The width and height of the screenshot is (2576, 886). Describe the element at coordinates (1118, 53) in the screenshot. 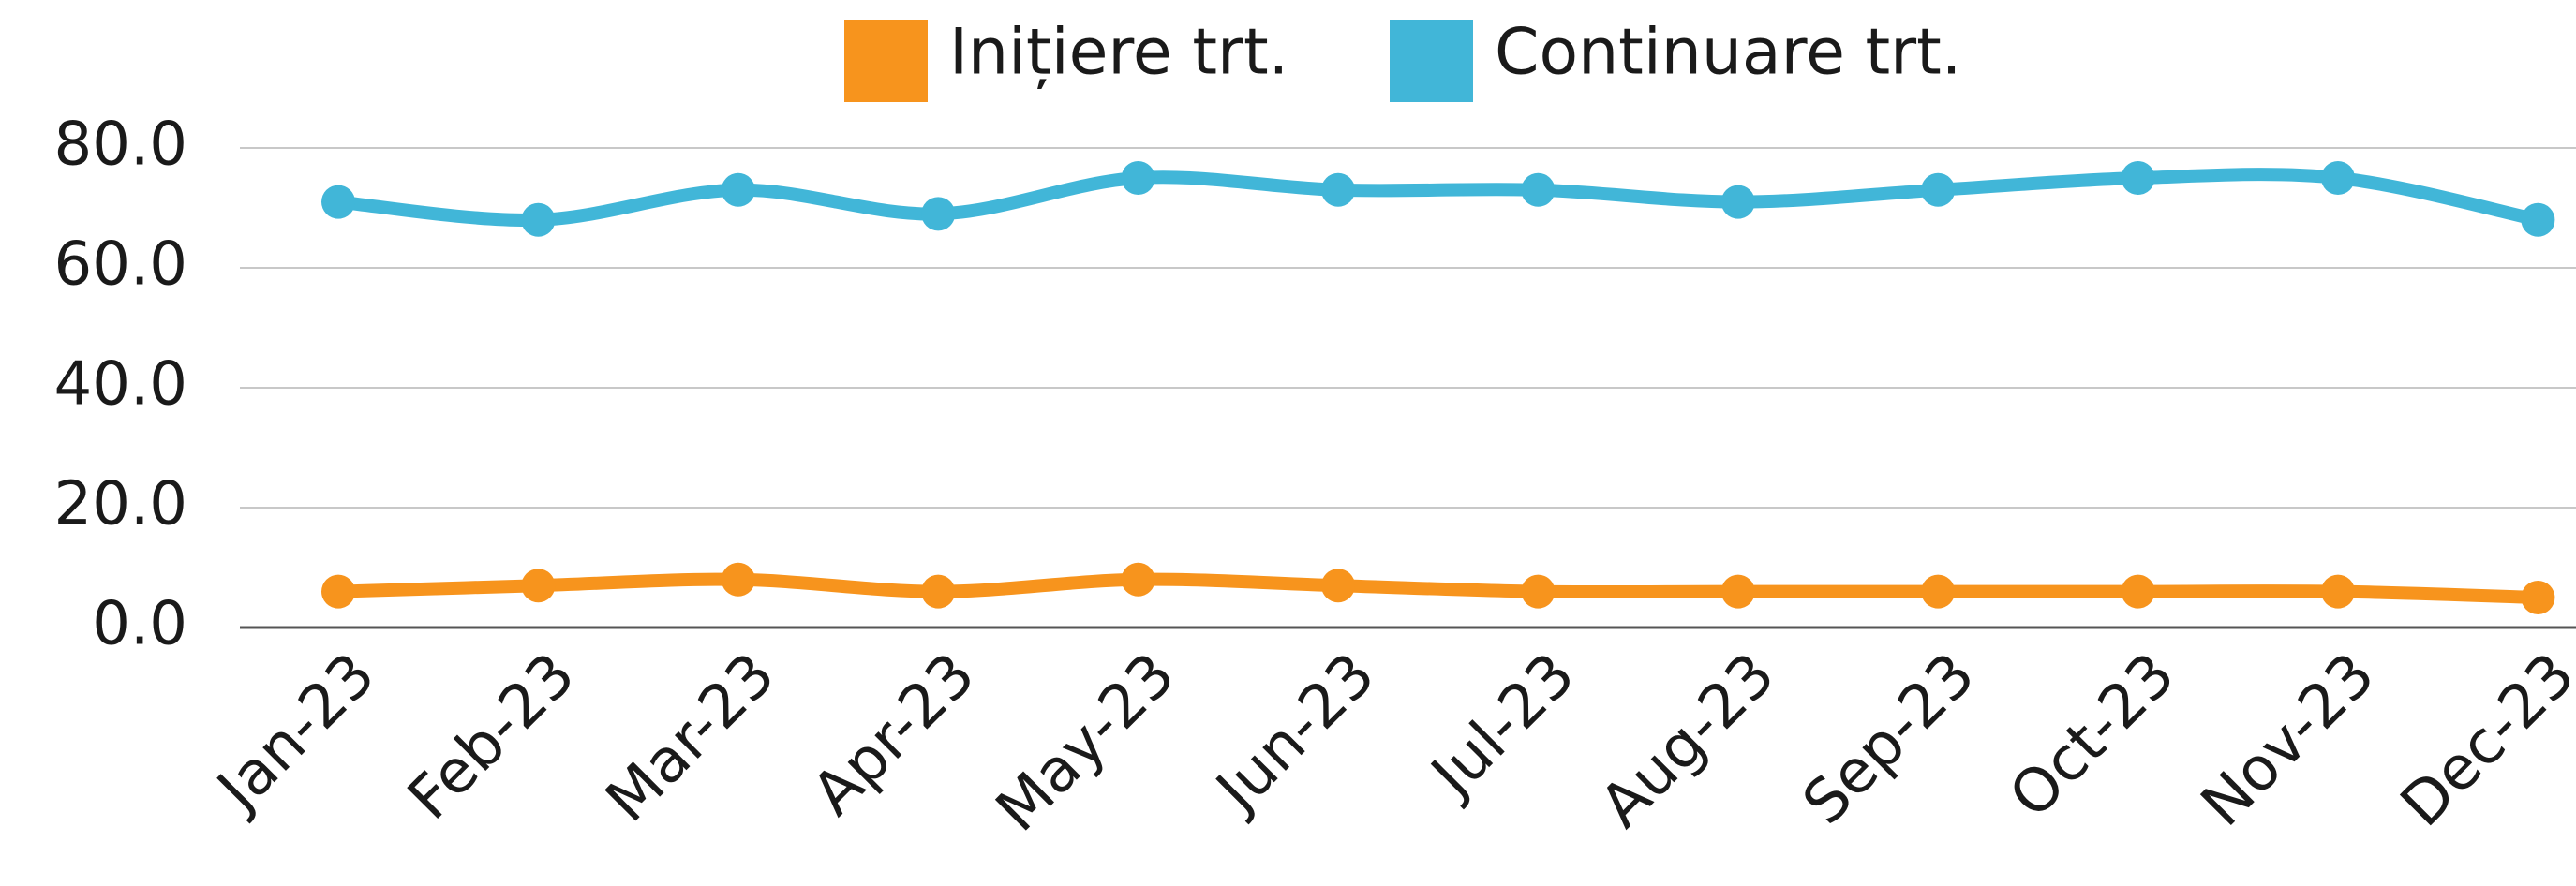

I see `legend-label: Inițiere trt.` at that location.